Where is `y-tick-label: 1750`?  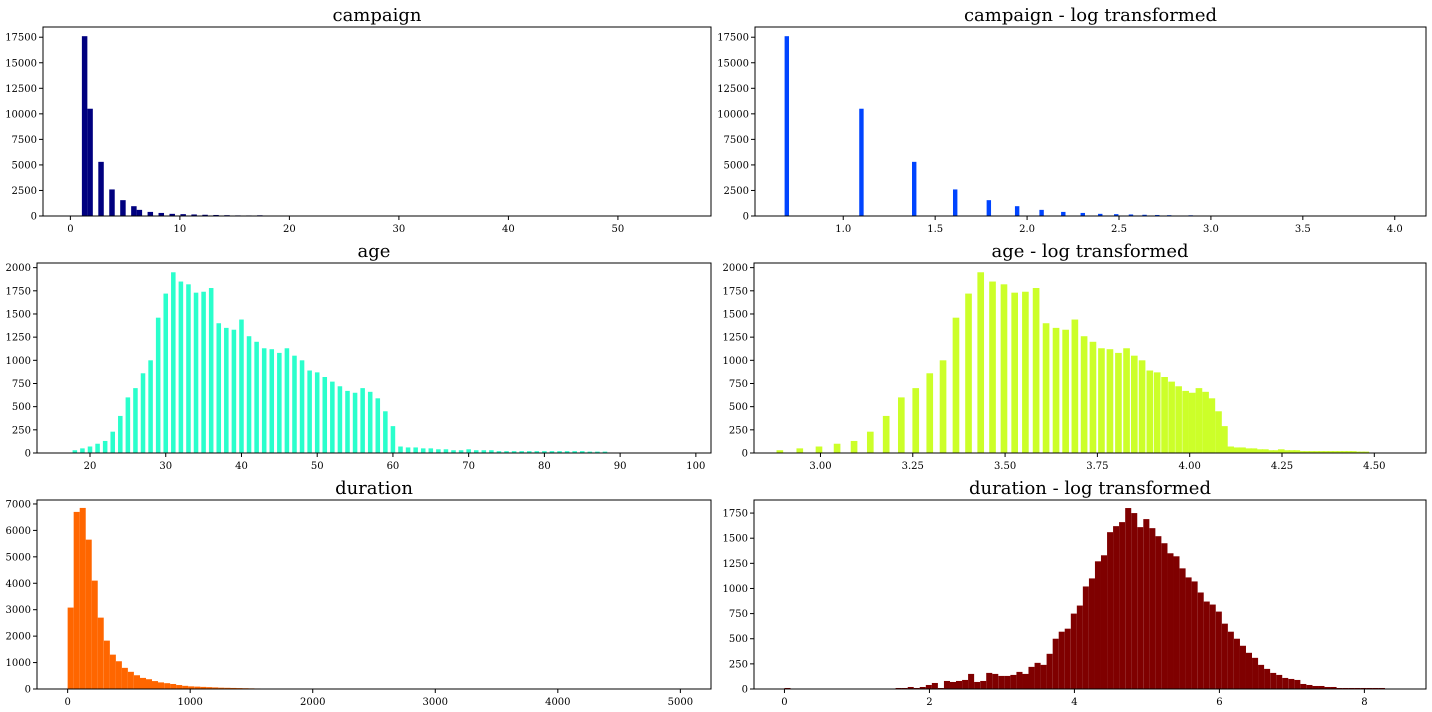
y-tick-label: 1750 is located at coordinates (735, 291).